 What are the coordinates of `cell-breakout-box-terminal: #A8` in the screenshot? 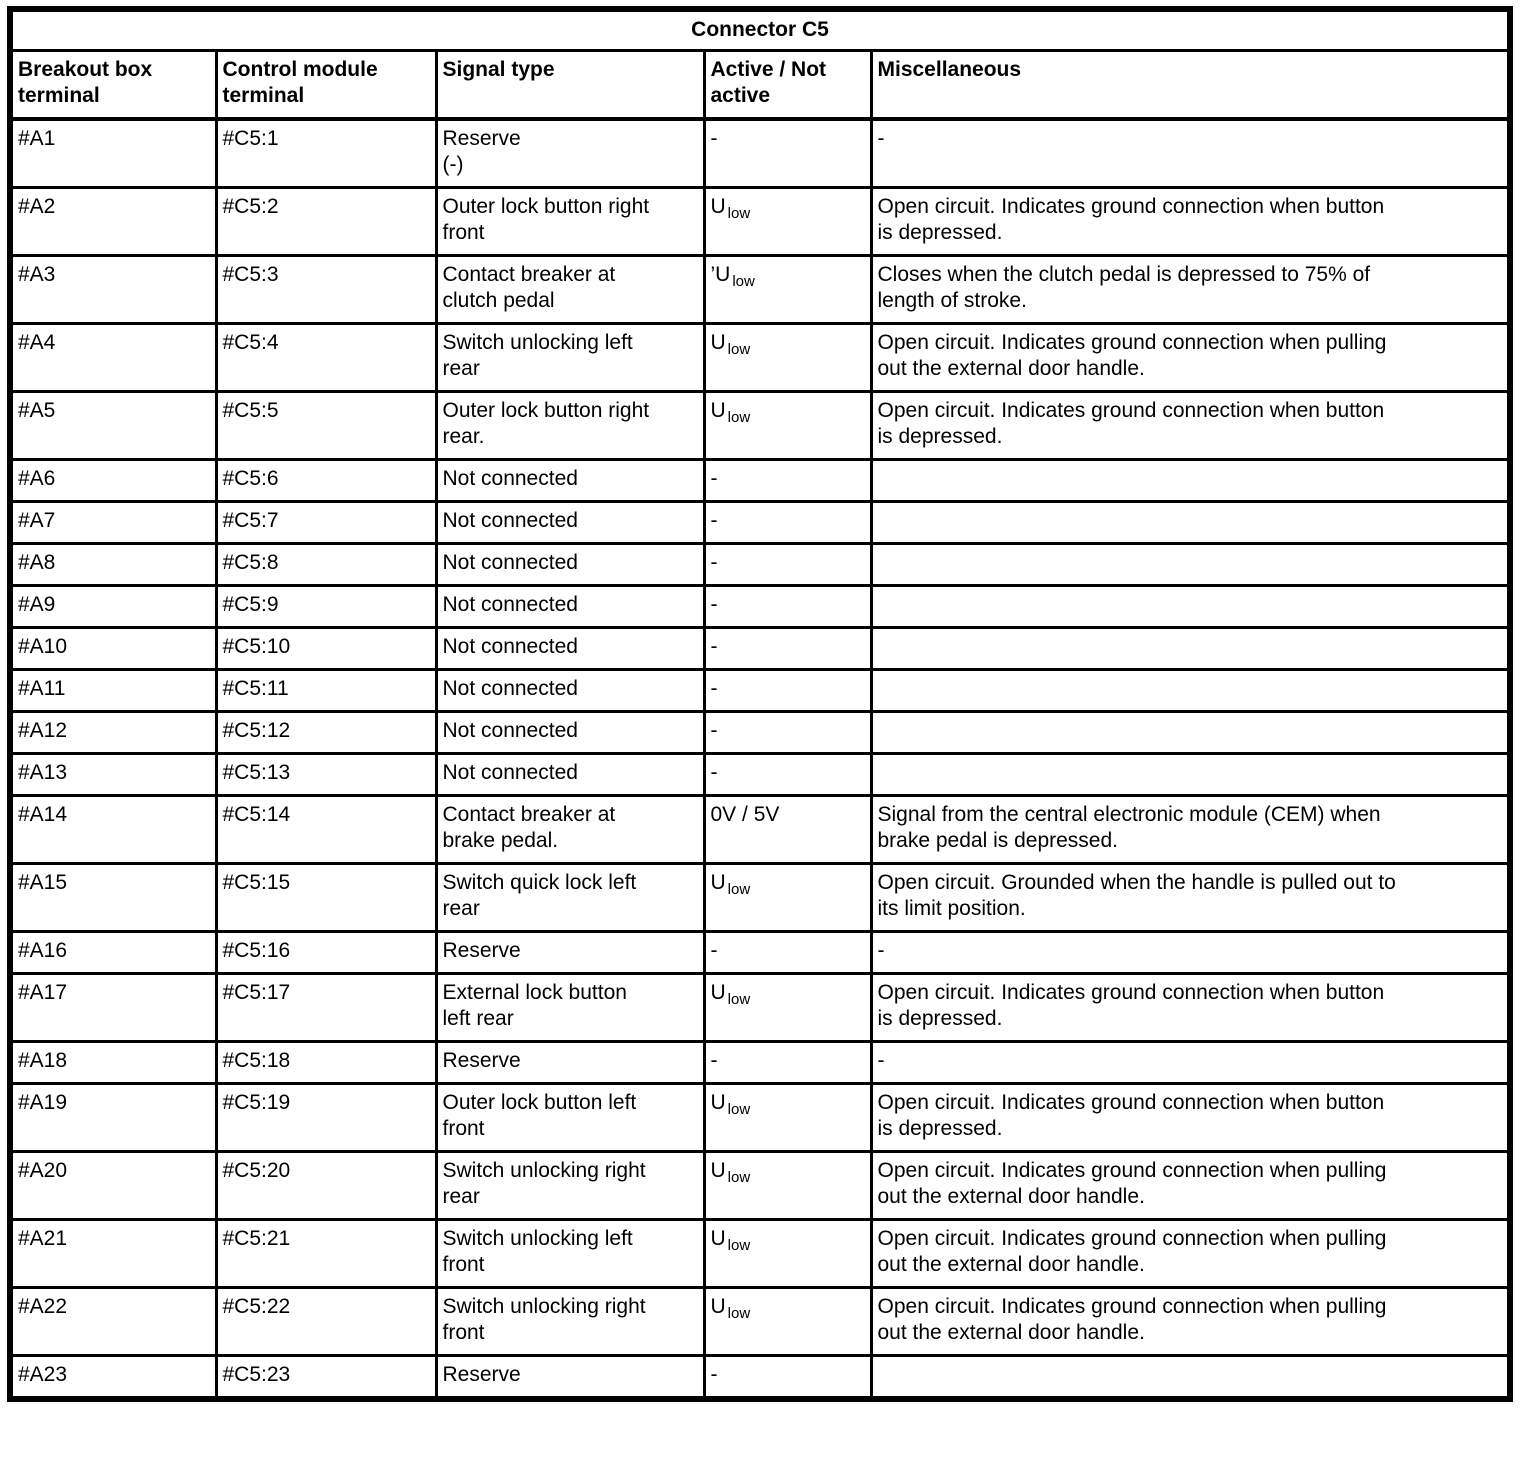 It's located at (113, 564).